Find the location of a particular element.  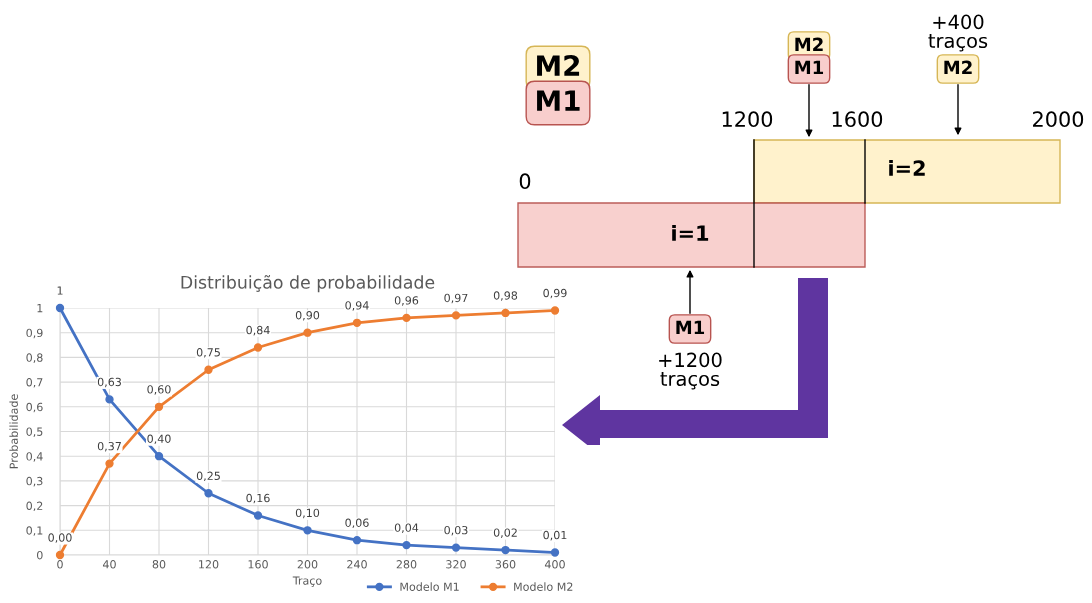

data-label: 0,99 is located at coordinates (555, 293).